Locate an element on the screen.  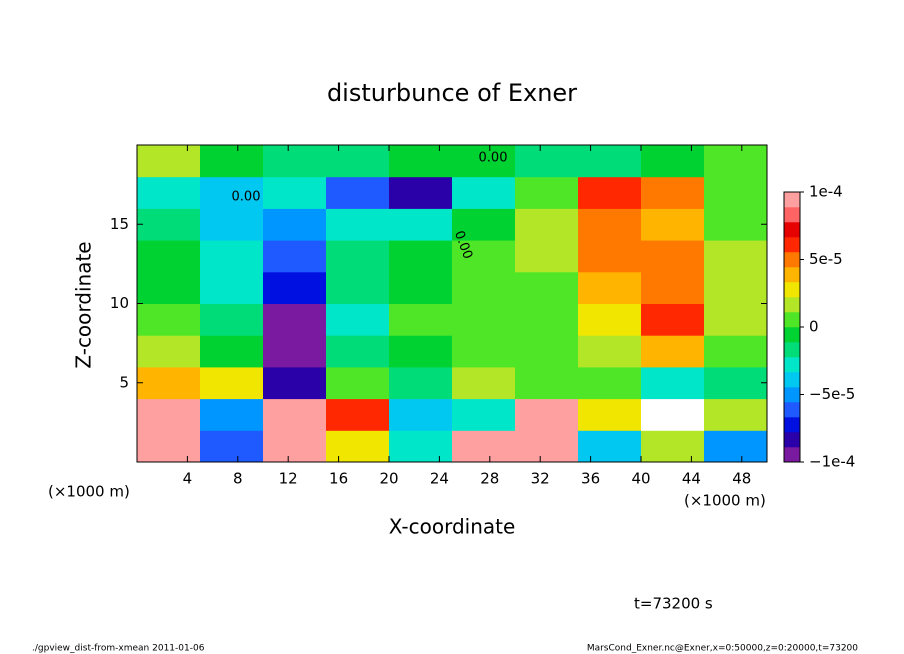
colorbar-tick-label: 1e-4 is located at coordinates (826, 192).